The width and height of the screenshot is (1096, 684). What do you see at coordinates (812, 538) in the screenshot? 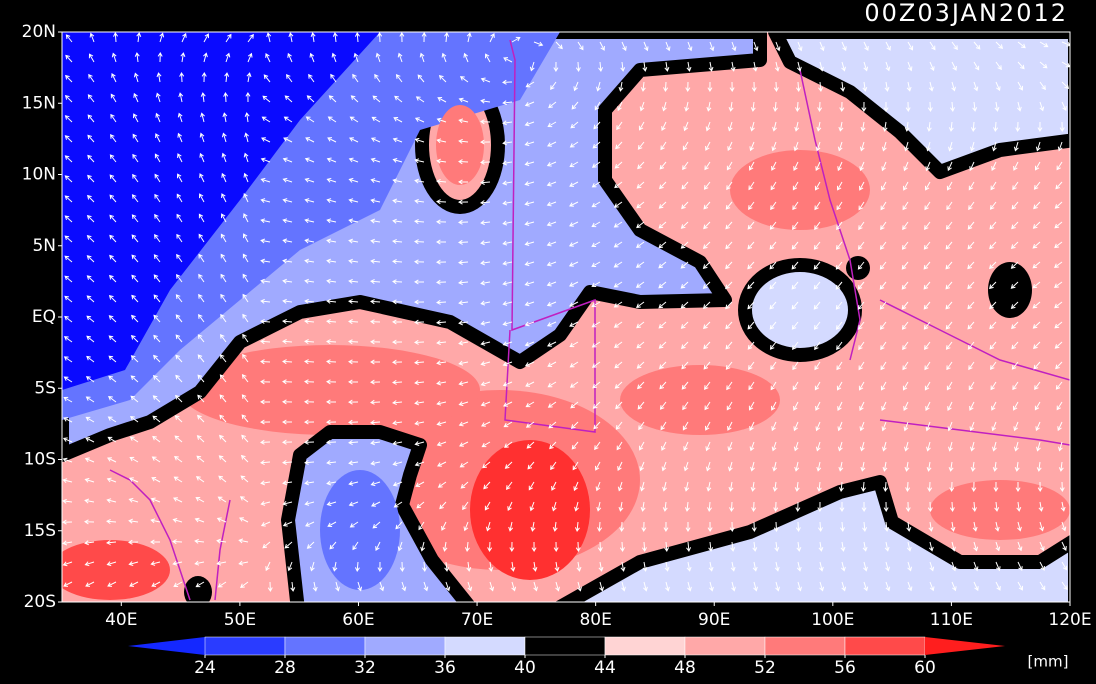
I see `low-region` at bounding box center [812, 538].